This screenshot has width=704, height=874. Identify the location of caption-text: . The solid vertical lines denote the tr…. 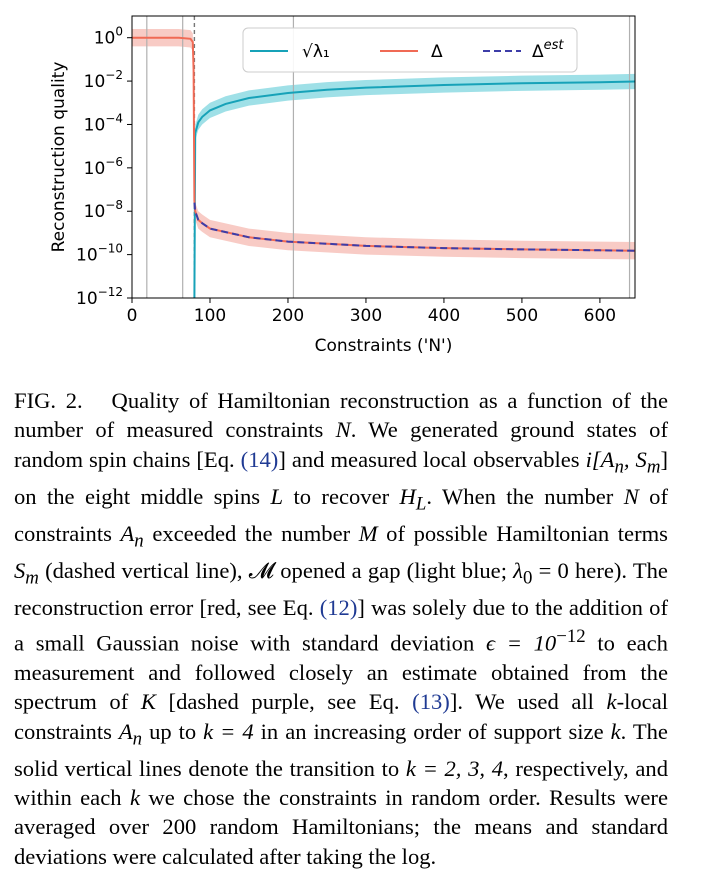
(341, 749).